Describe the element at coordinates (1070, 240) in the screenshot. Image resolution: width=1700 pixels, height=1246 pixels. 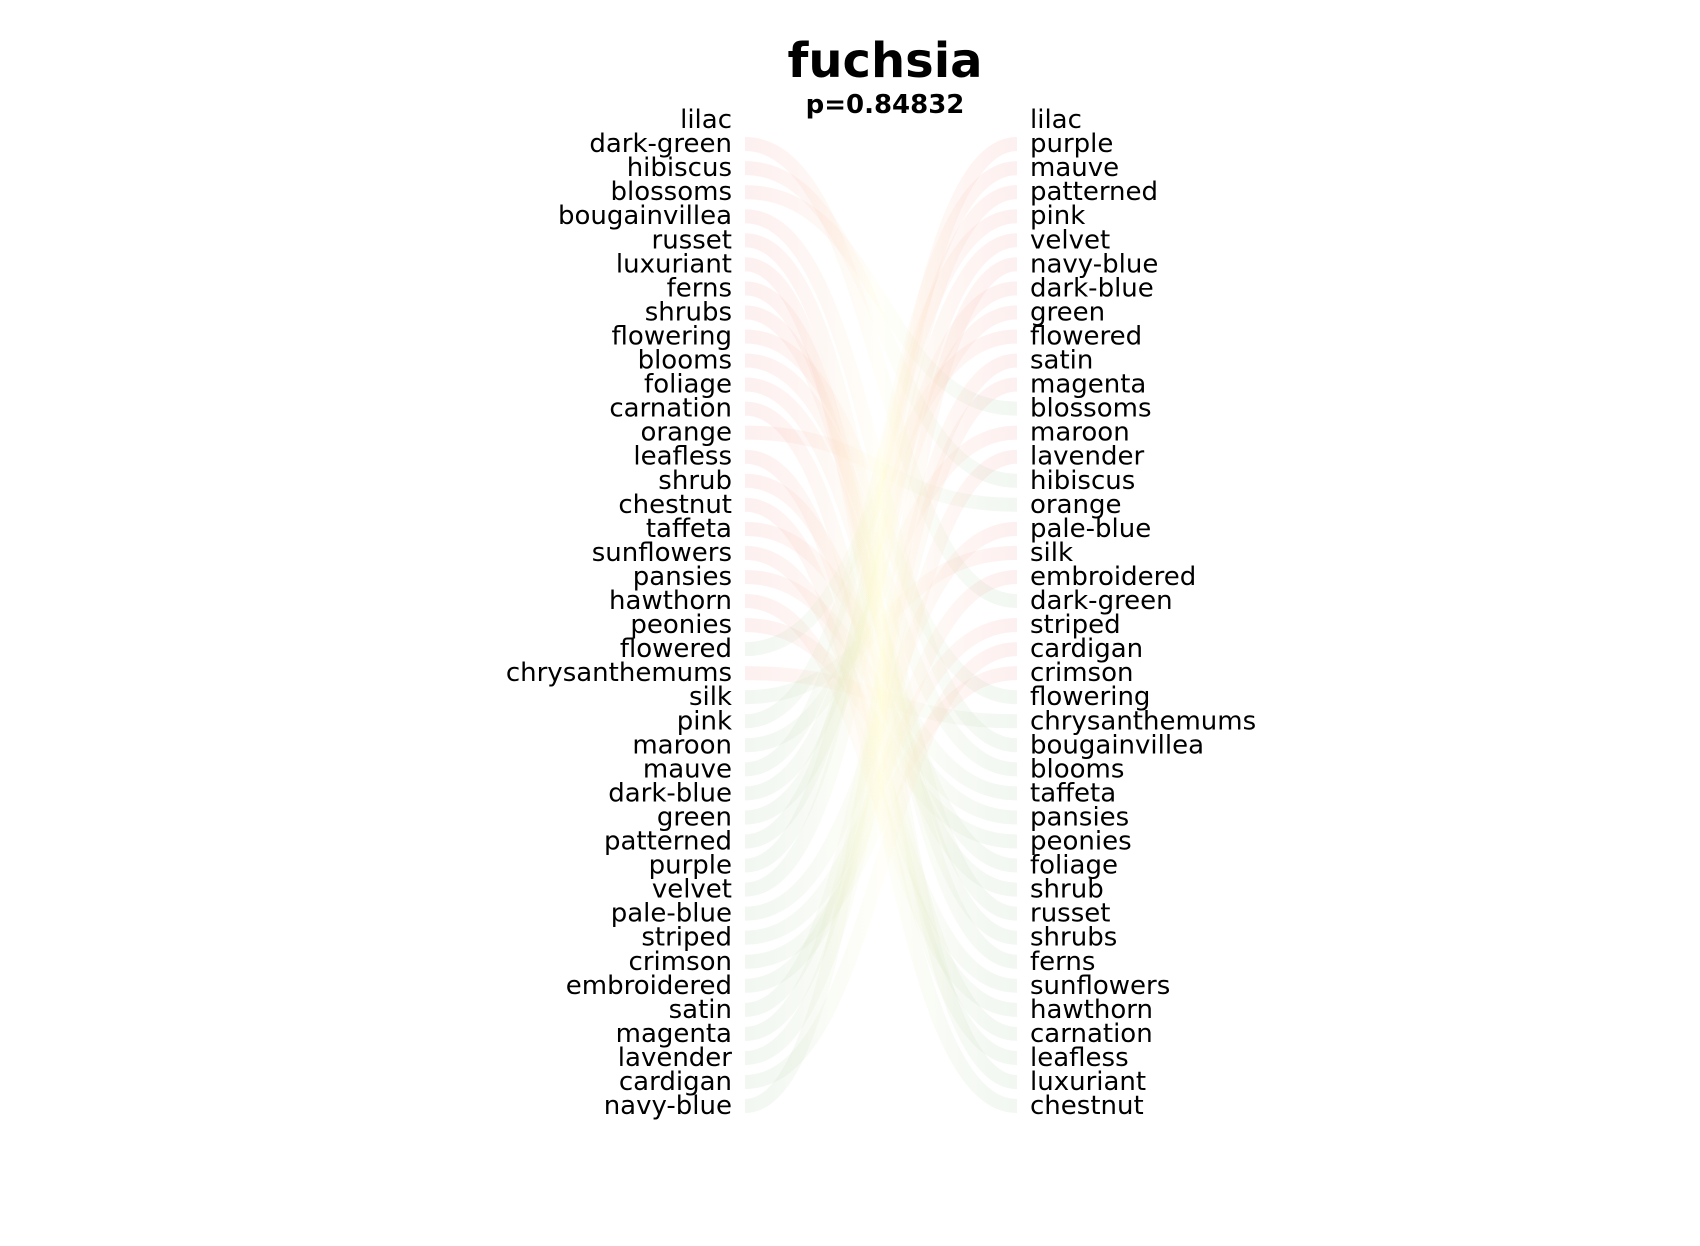
I see `right-label: velvet` at that location.